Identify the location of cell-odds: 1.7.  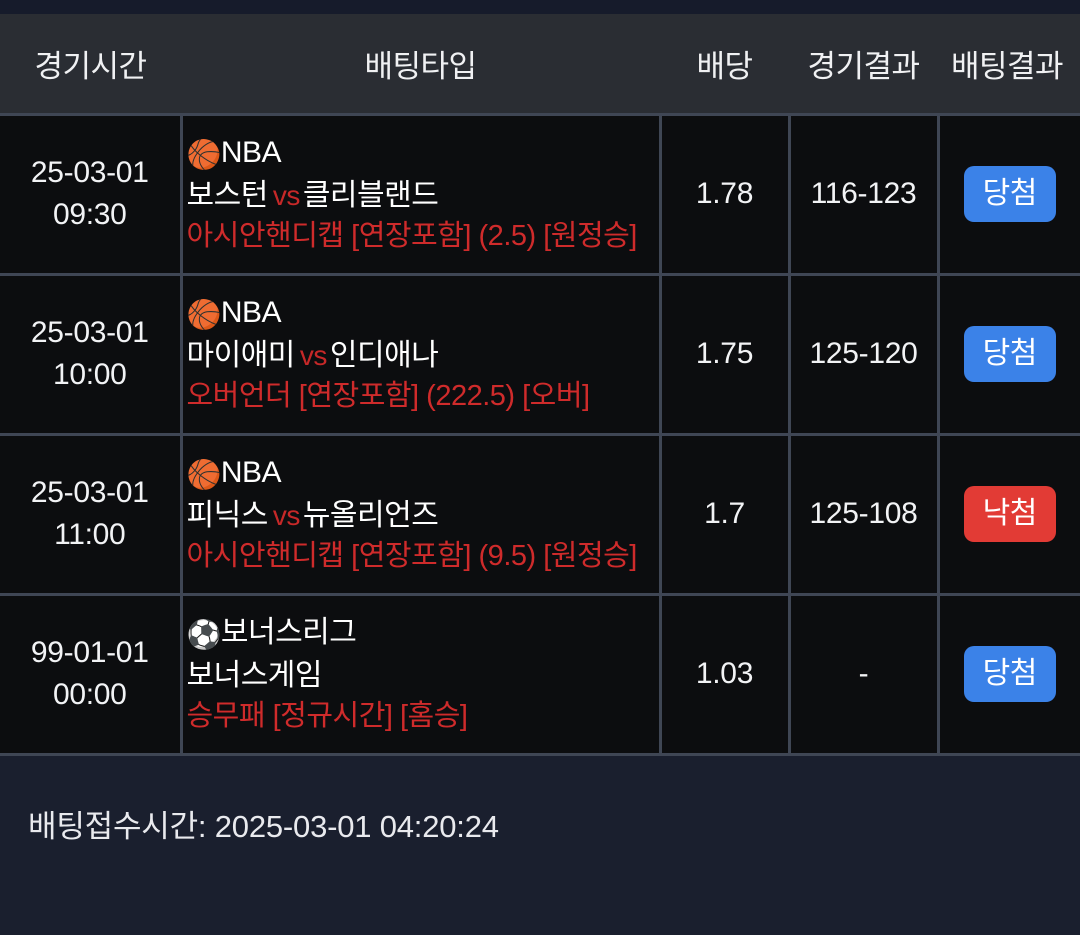
(725, 513).